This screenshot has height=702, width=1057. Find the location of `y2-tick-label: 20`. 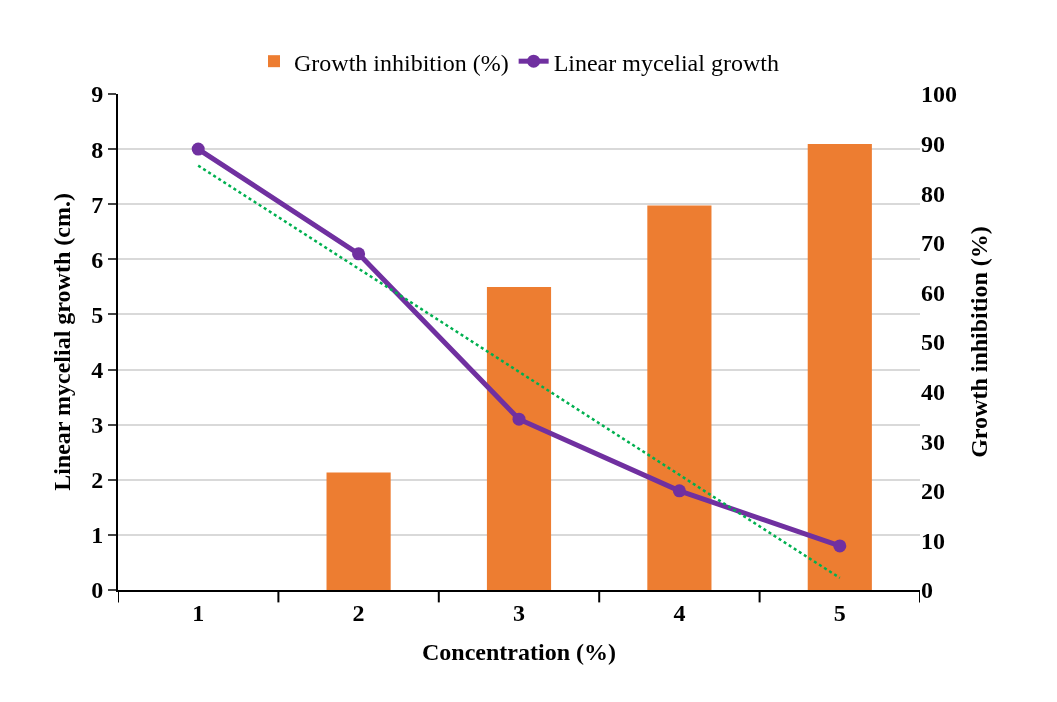

y2-tick-label: 20 is located at coordinates (933, 491).